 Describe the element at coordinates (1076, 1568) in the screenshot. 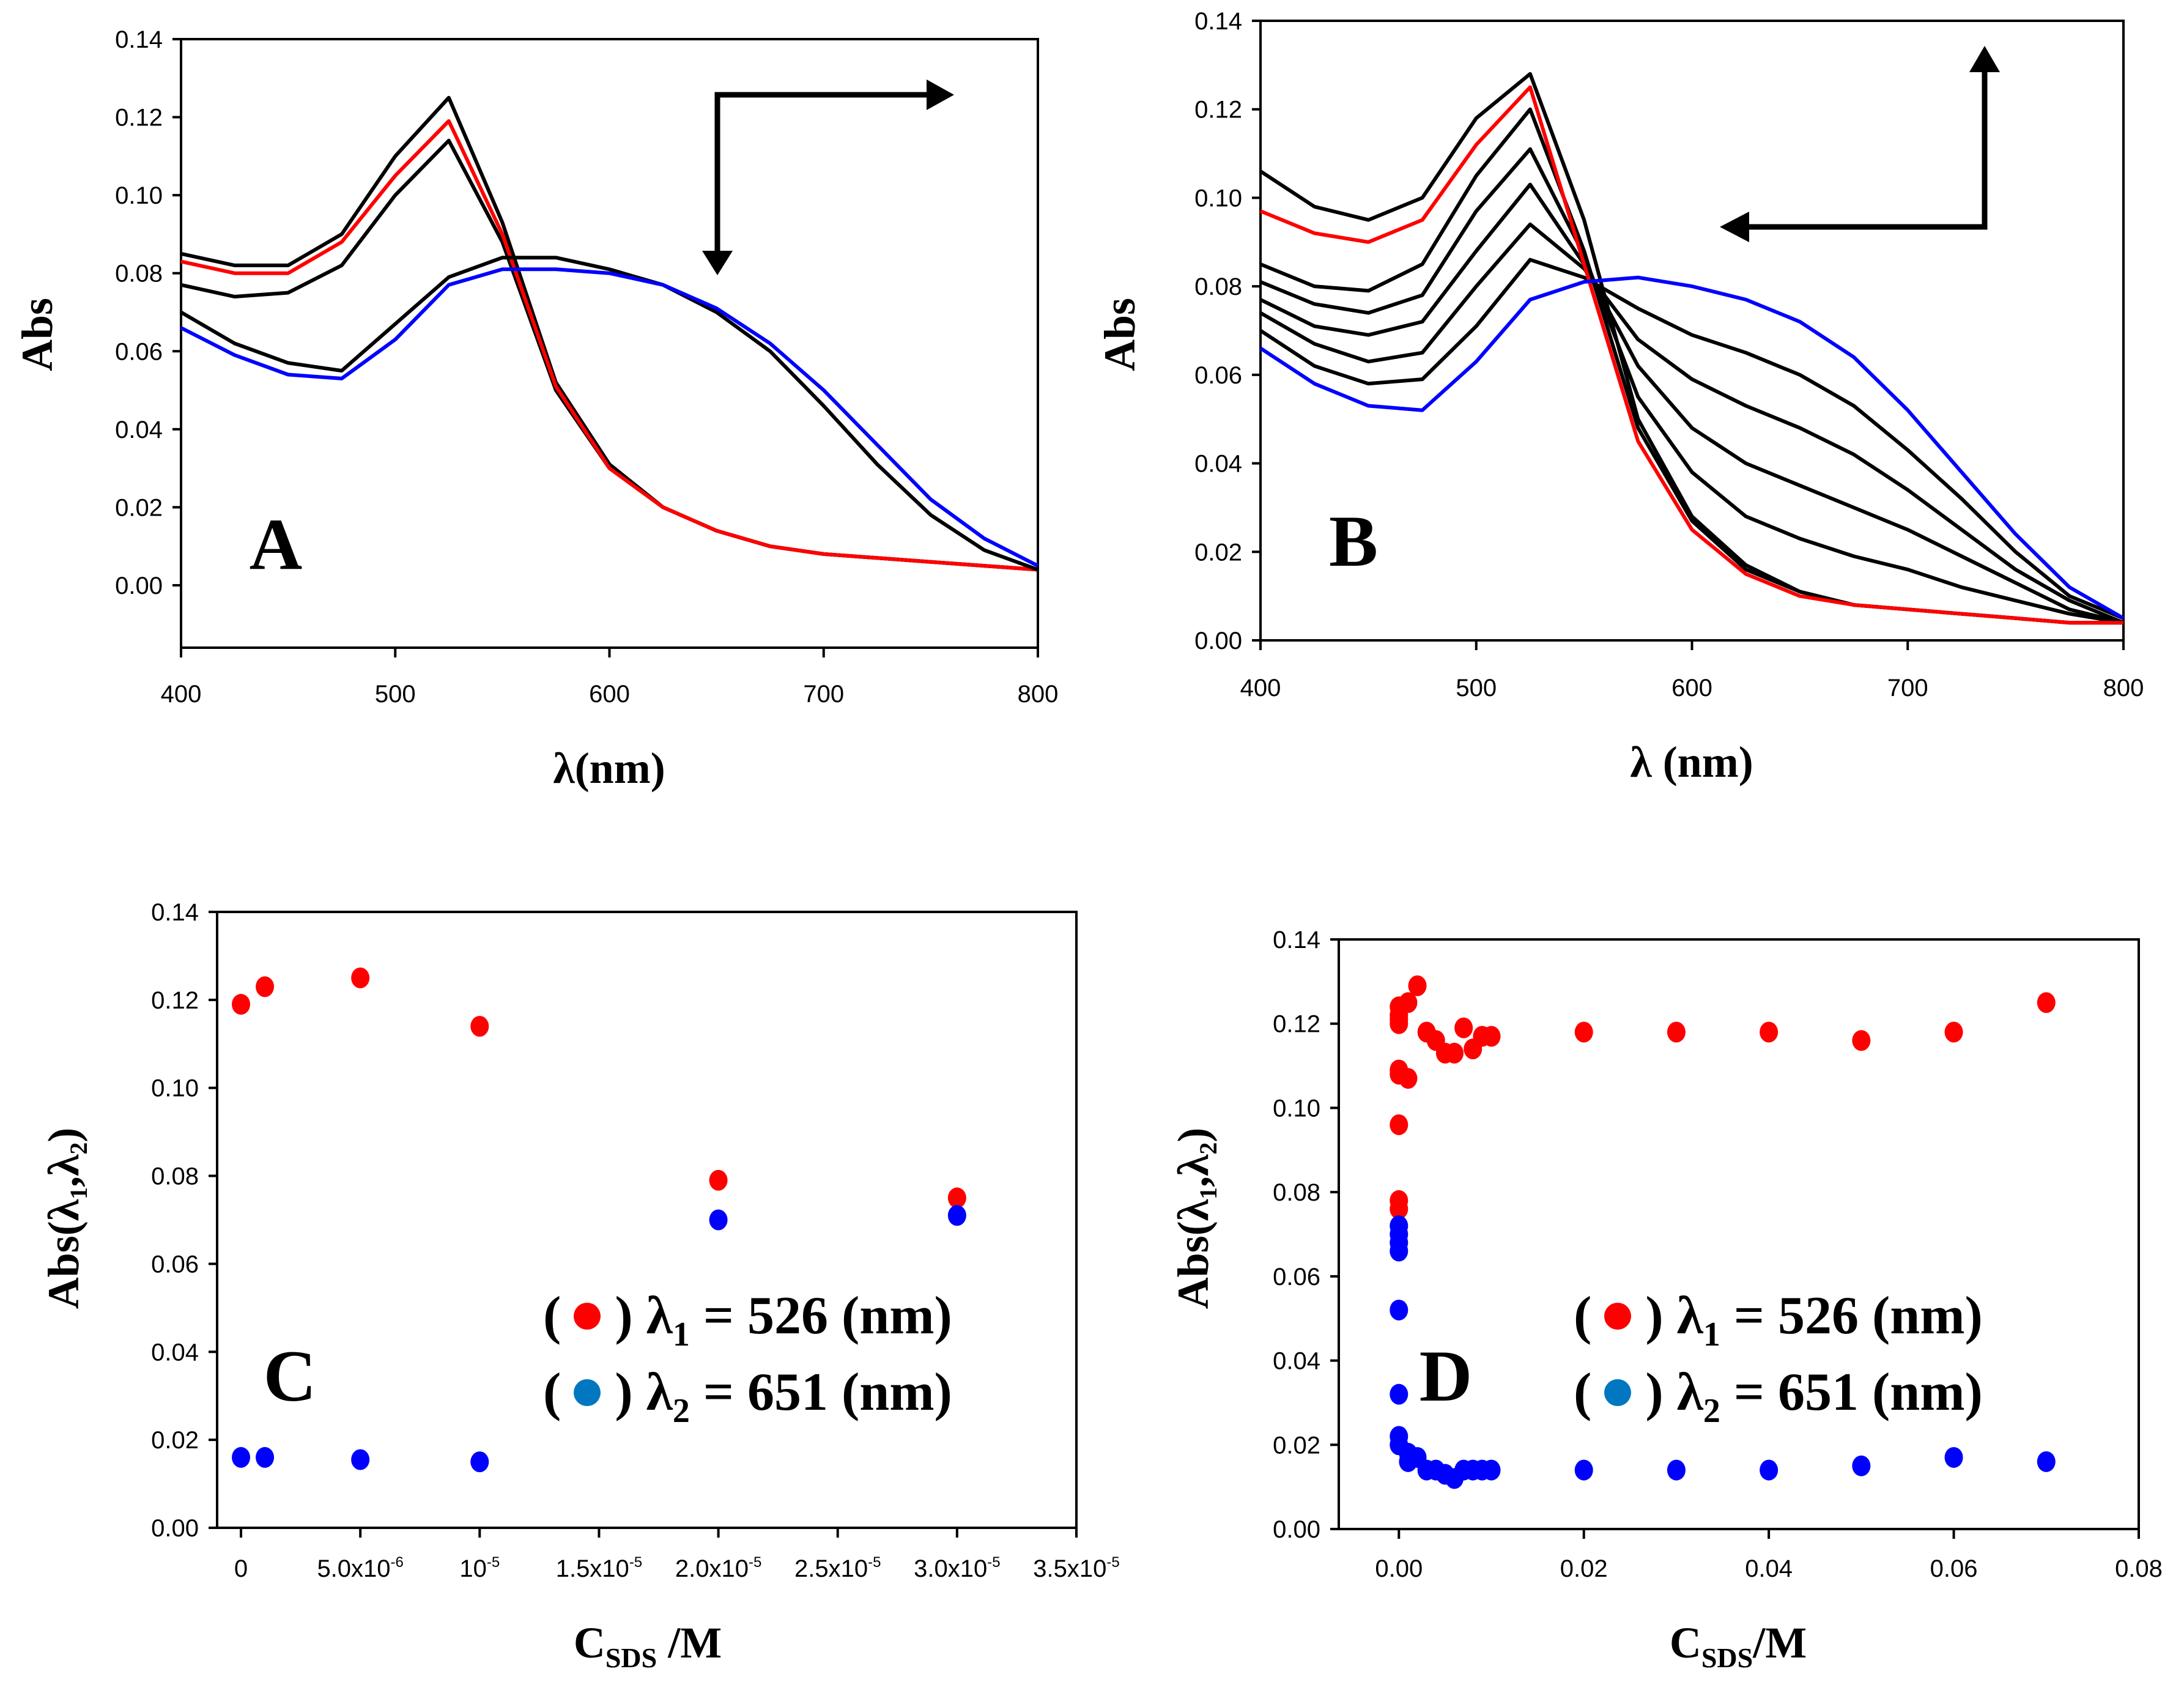

I see `x-tick-label: 3.5x10⁻⁵` at that location.